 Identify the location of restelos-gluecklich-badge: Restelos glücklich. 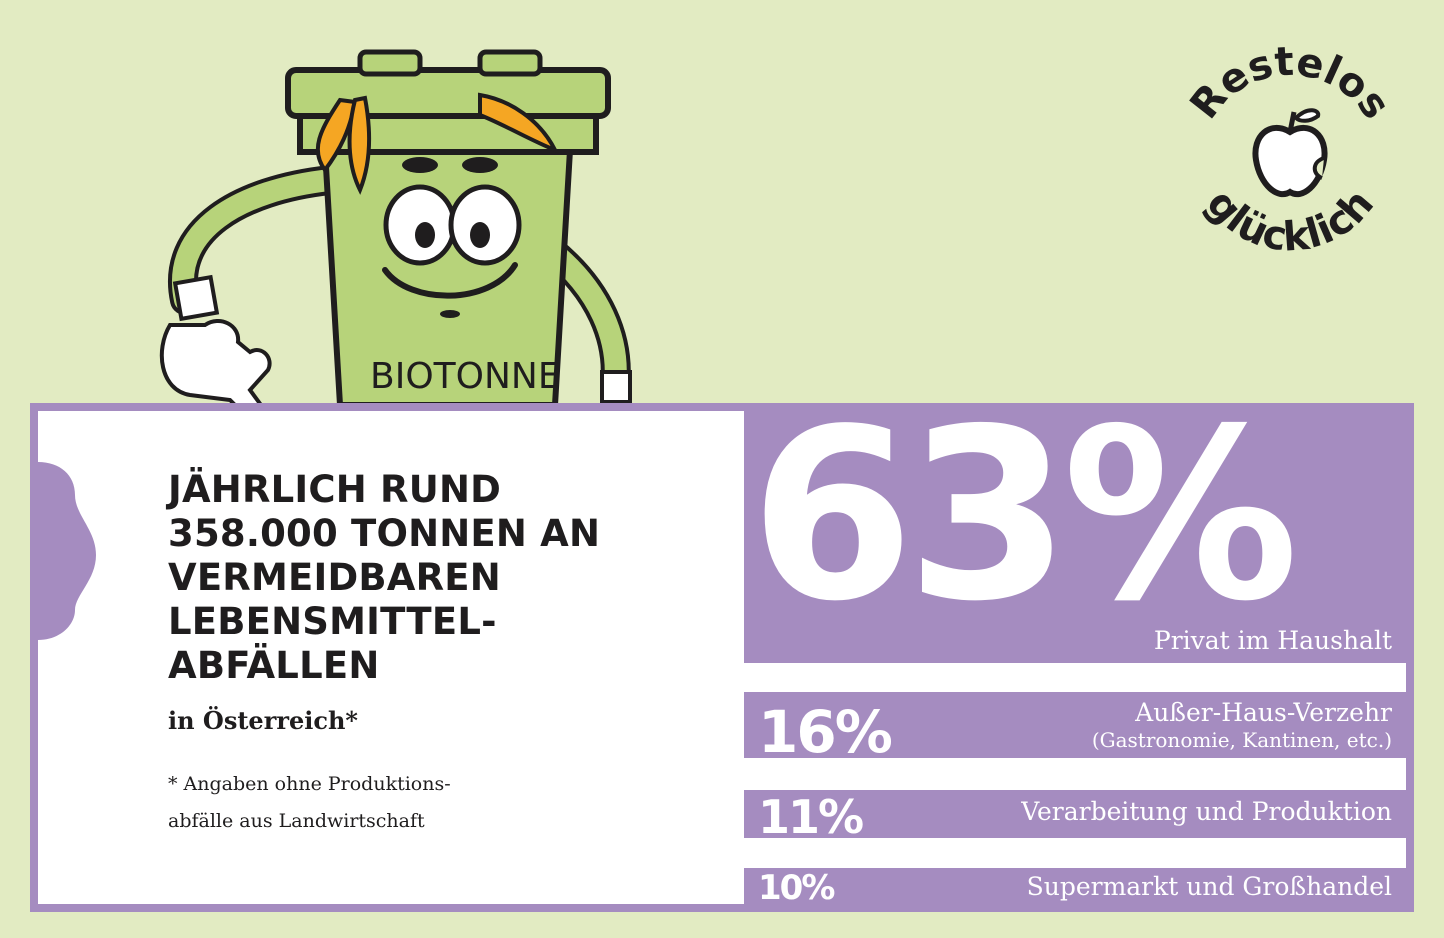
(1290, 150).